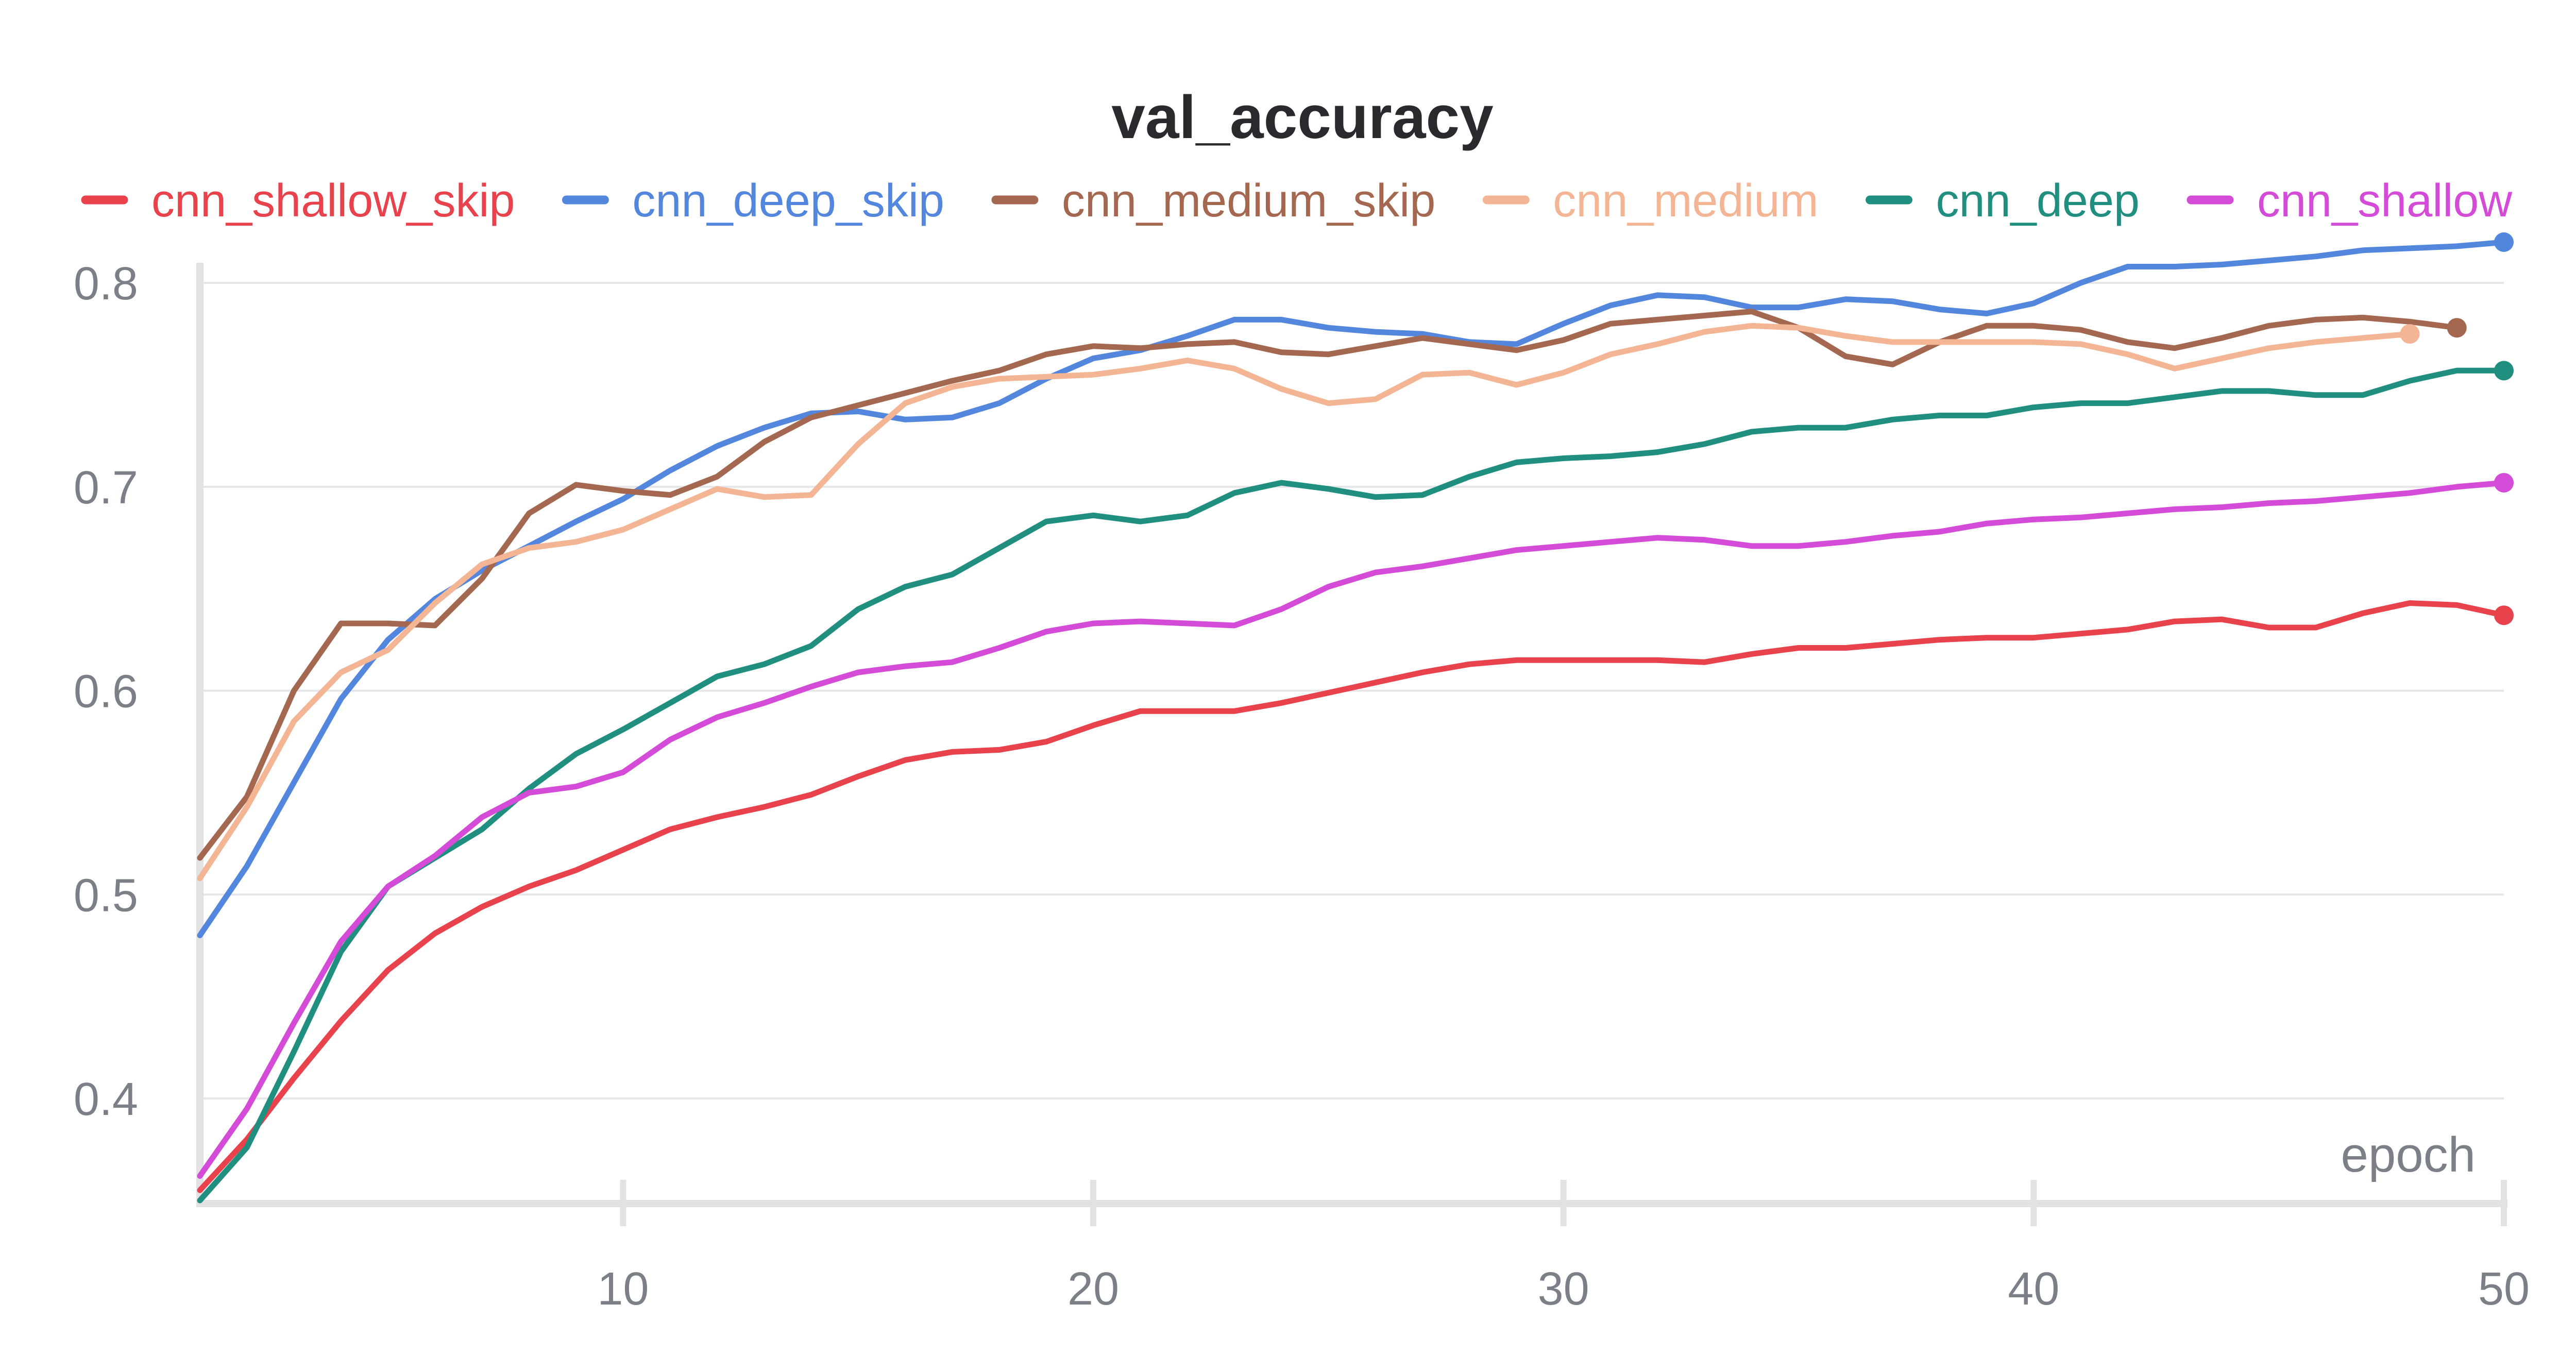 The image size is (2576, 1371). I want to click on chart-title: val_accuracy, so click(1302, 117).